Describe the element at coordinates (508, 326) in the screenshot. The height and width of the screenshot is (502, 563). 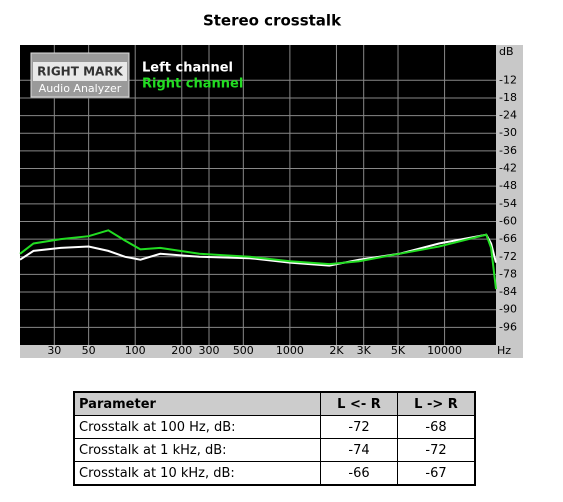
I see `y-tick-label: -96` at that location.